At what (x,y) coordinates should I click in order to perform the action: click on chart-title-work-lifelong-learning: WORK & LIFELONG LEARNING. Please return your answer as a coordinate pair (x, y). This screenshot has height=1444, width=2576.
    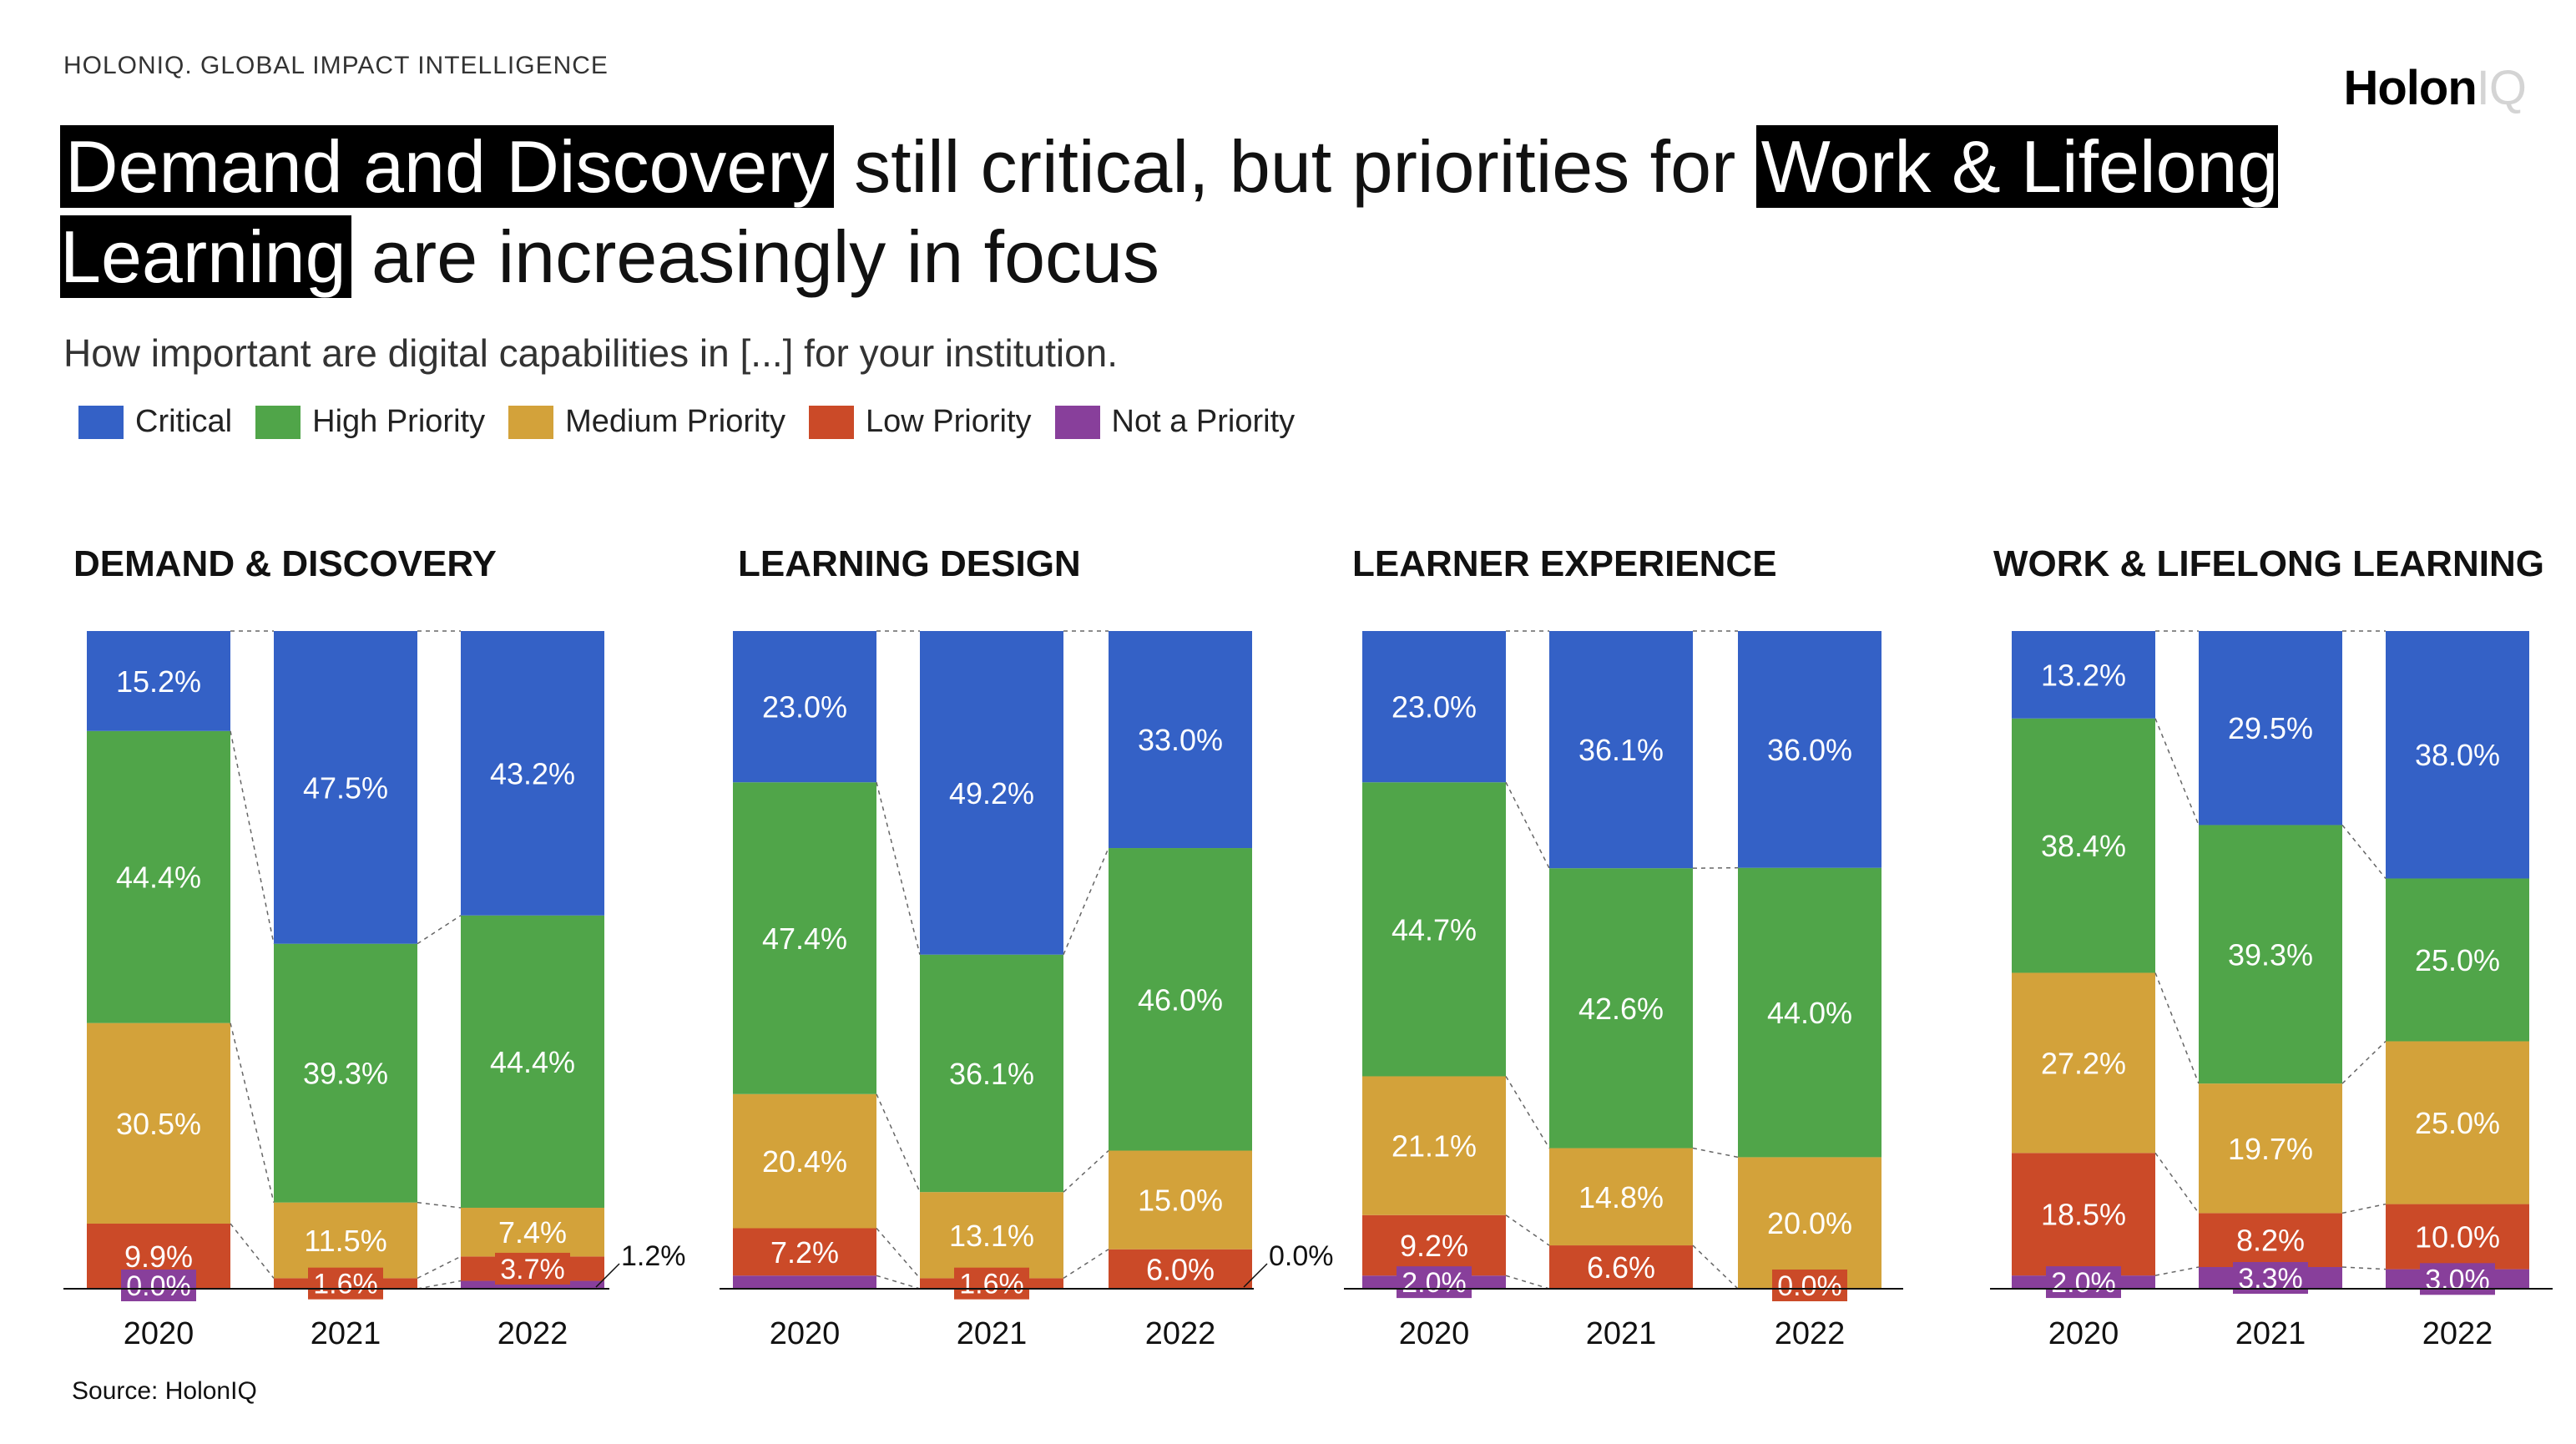
    Looking at the image, I should click on (2268, 563).